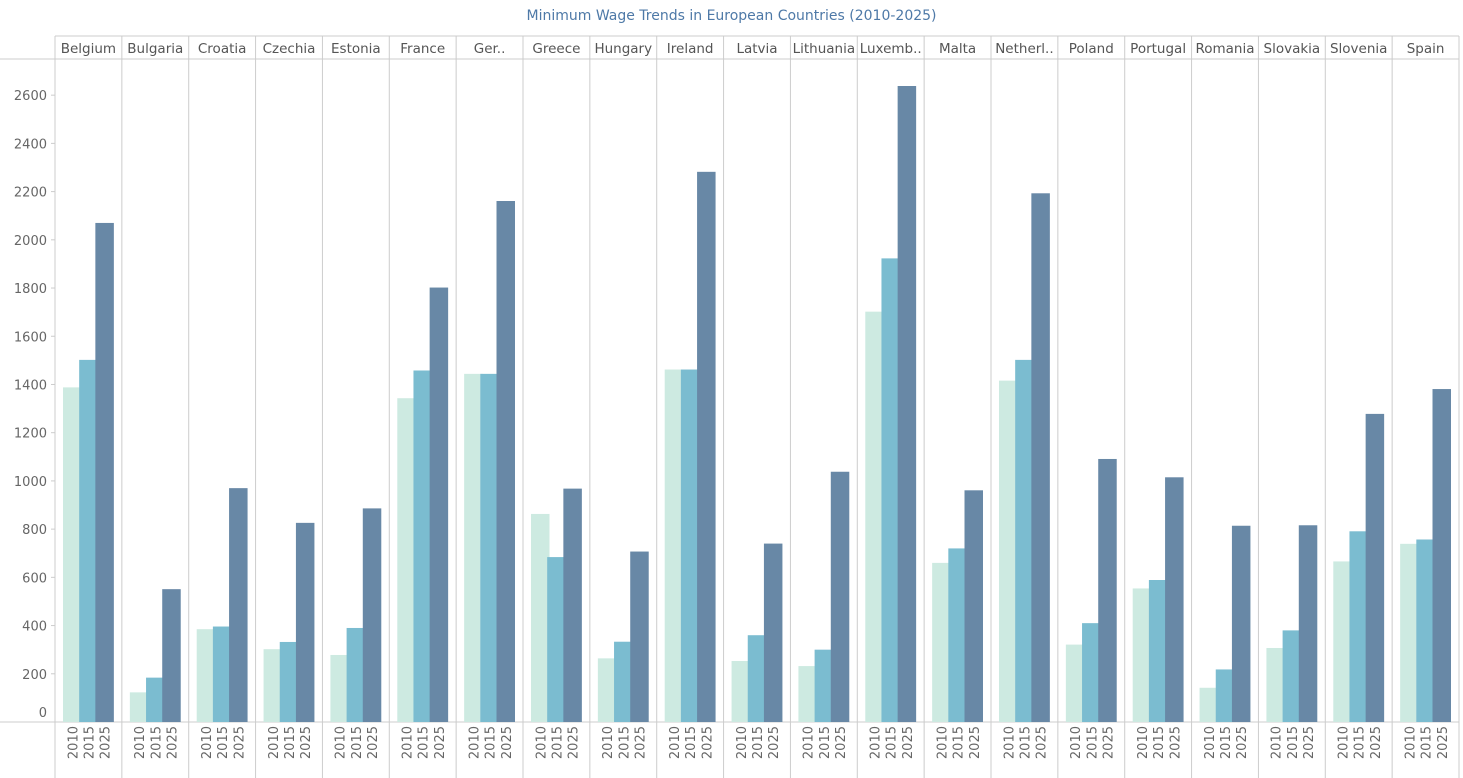  What do you see at coordinates (957, 49) in the screenshot?
I see `country-label: Malta` at bounding box center [957, 49].